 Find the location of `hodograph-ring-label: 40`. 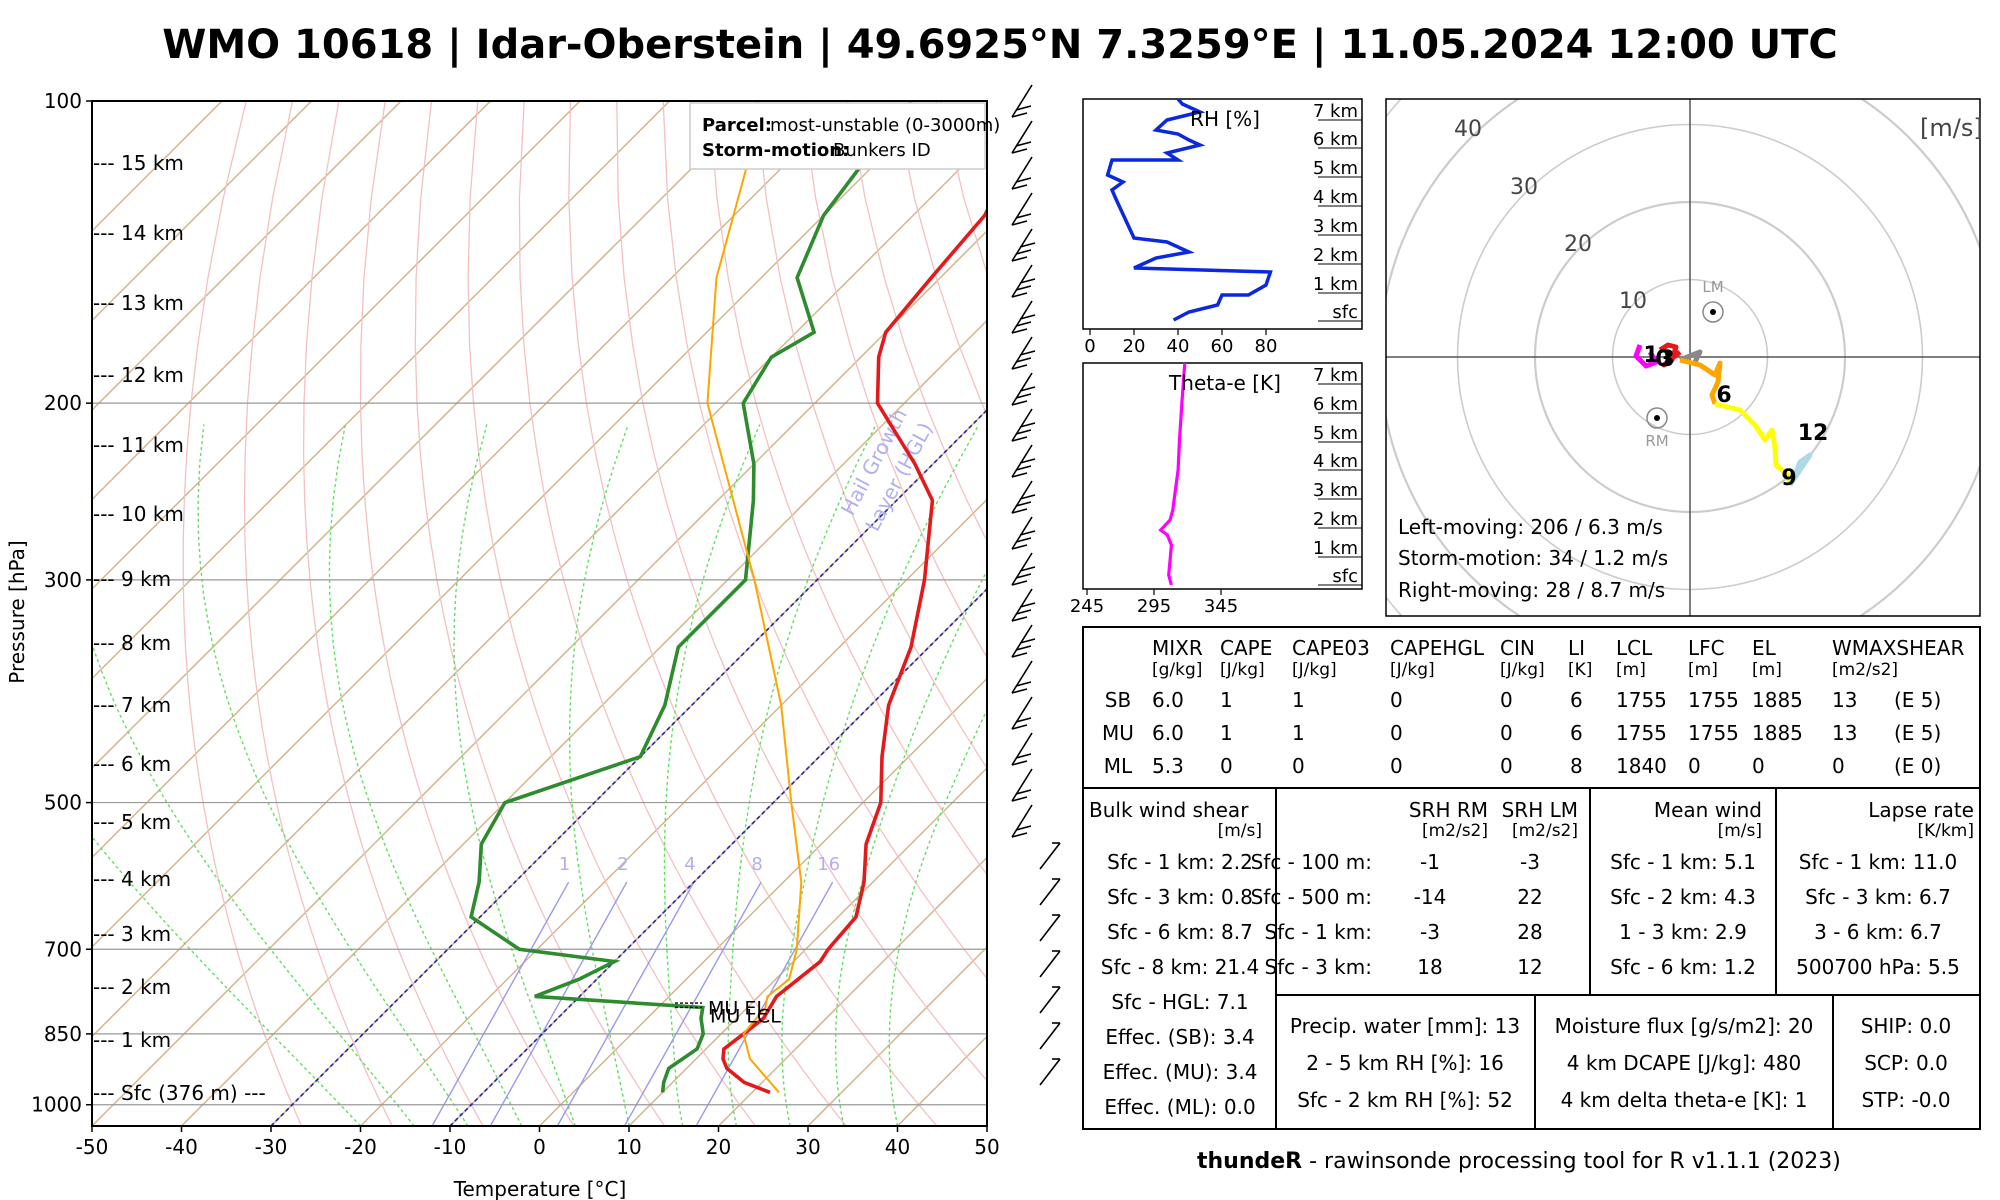

hodograph-ring-label: 40 is located at coordinates (1468, 129).